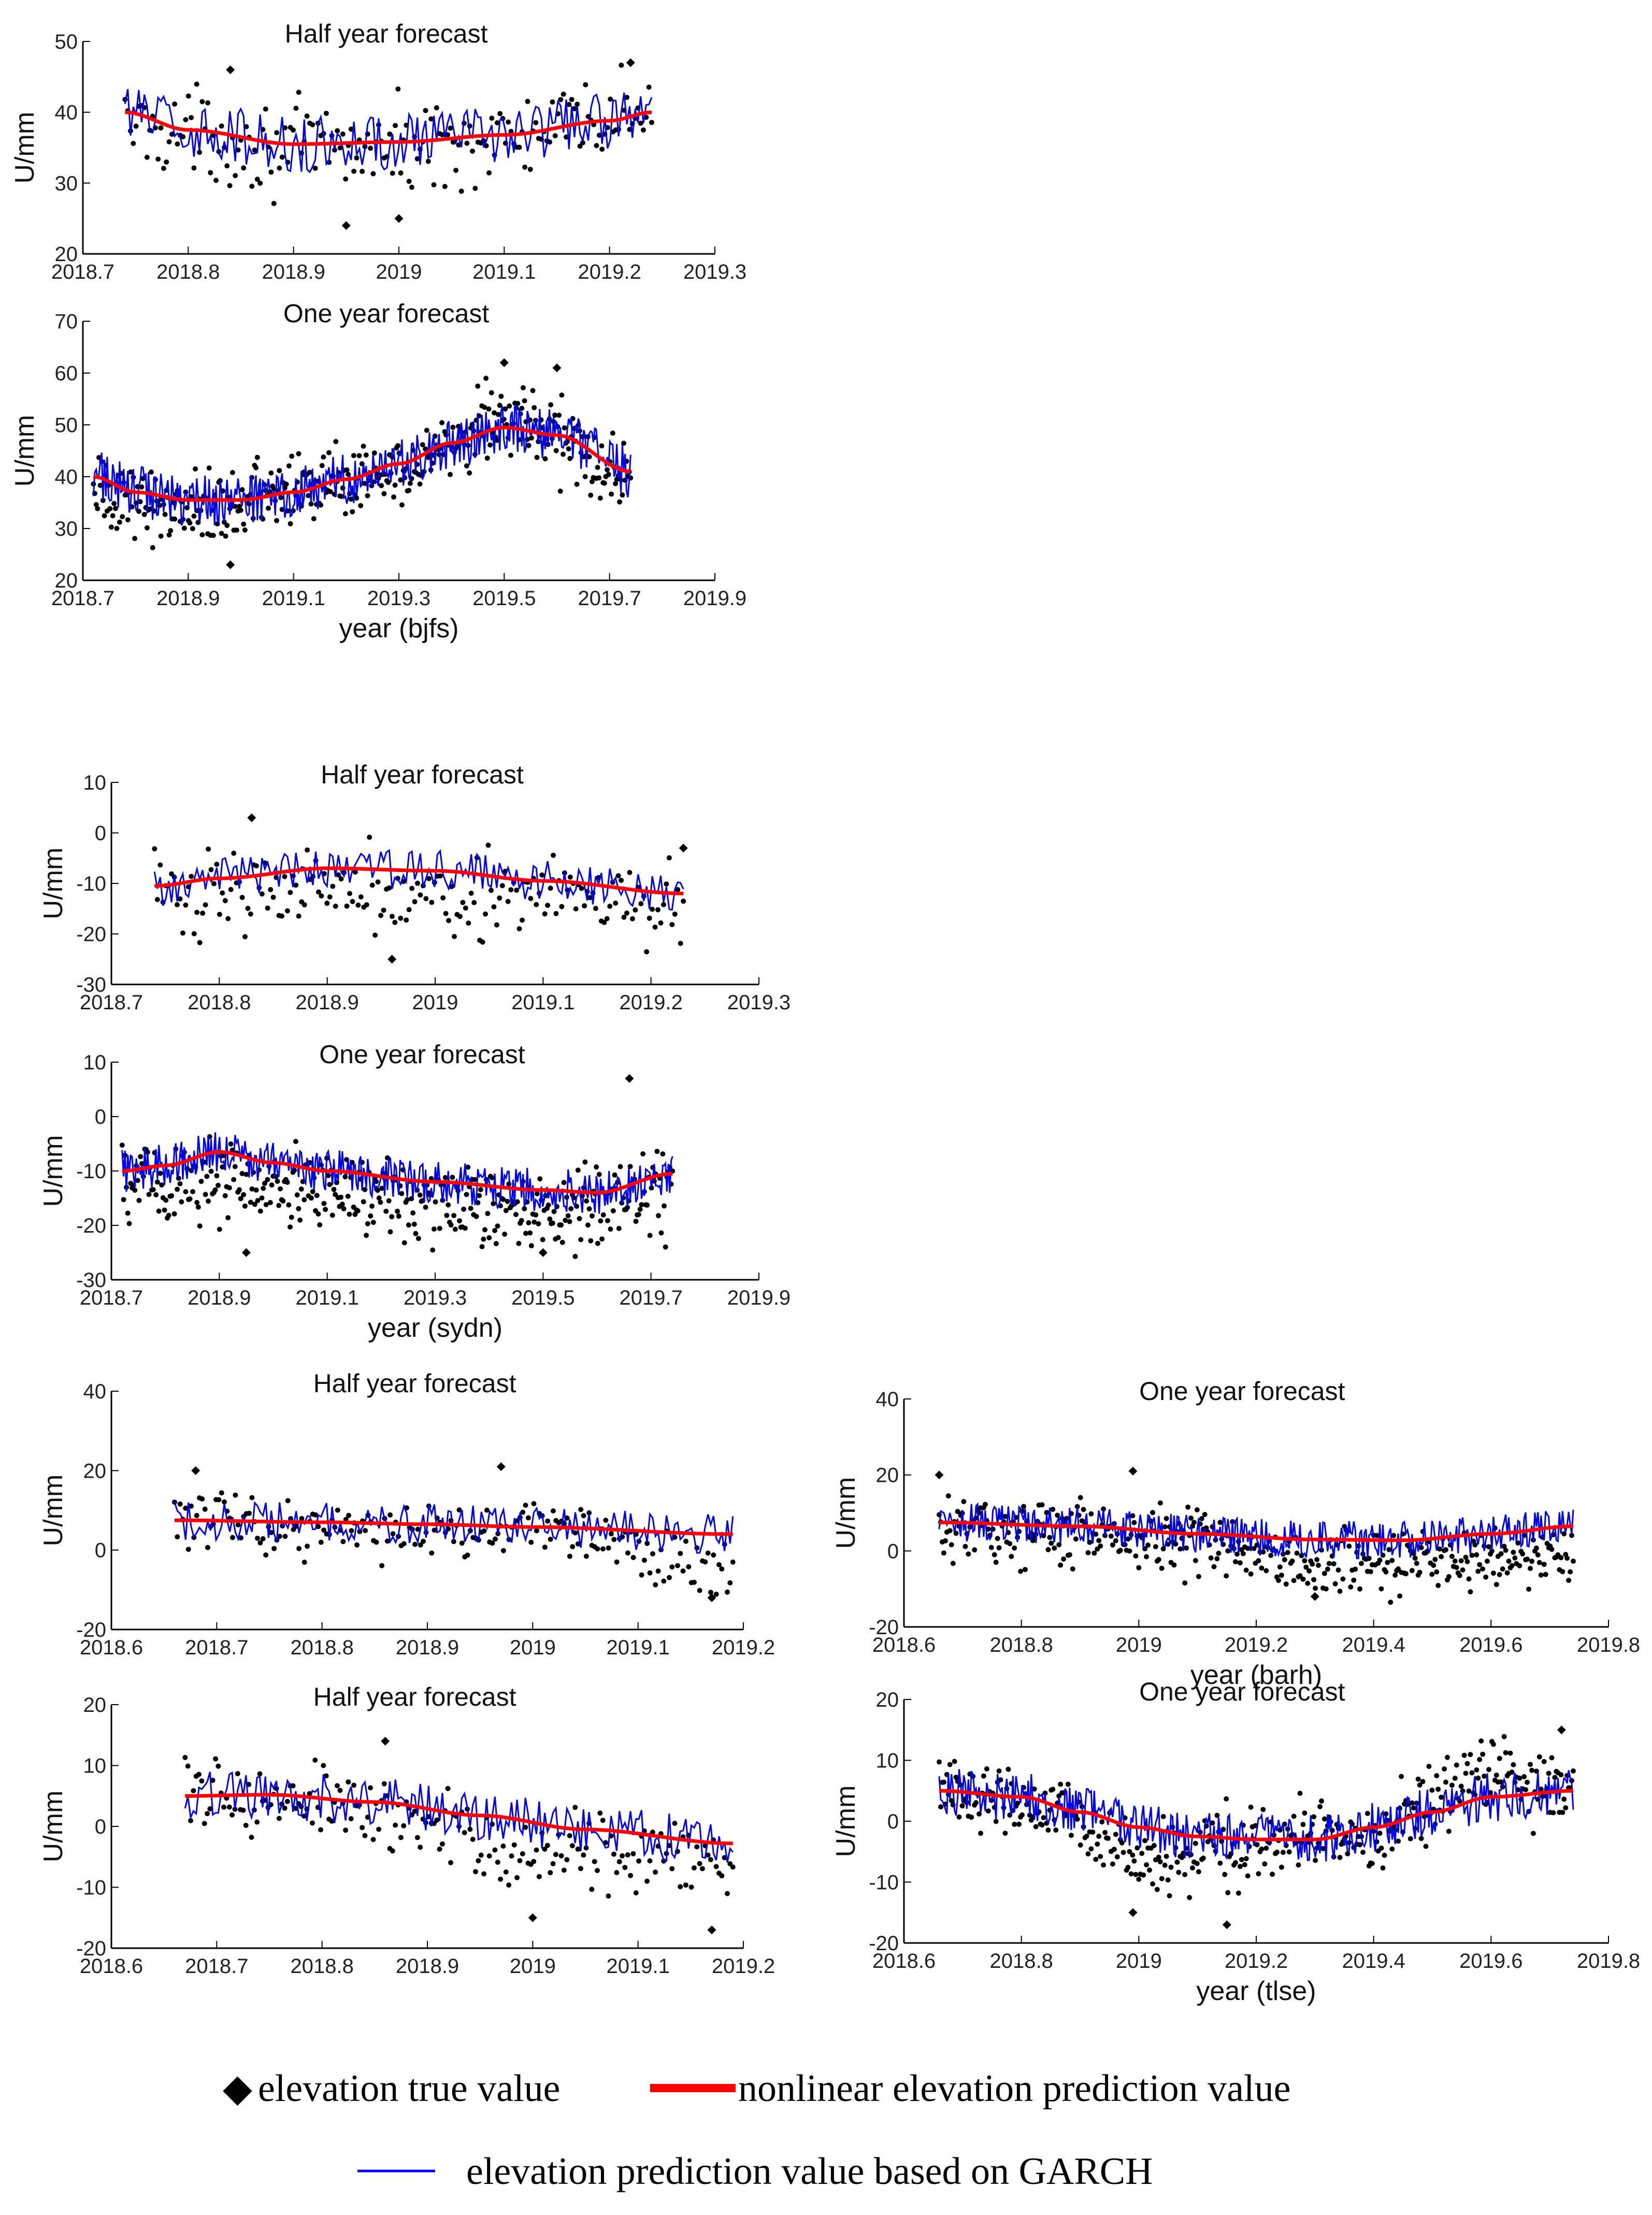  What do you see at coordinates (91, 1171) in the screenshot?
I see `y-tick-label: -10` at bounding box center [91, 1171].